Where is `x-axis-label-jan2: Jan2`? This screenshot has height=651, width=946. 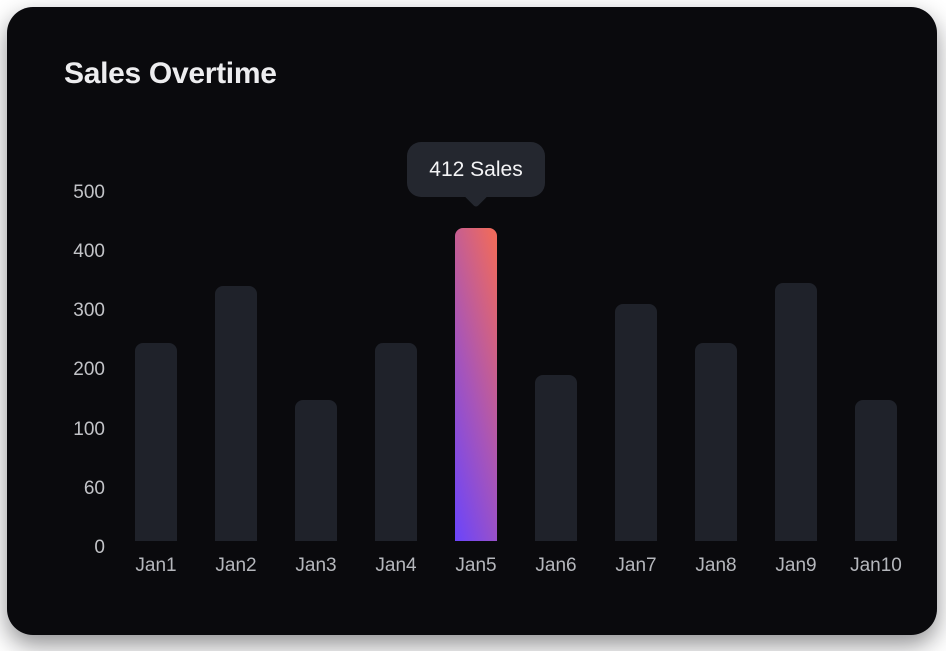
x-axis-label-jan2: Jan2 is located at coordinates (236, 565).